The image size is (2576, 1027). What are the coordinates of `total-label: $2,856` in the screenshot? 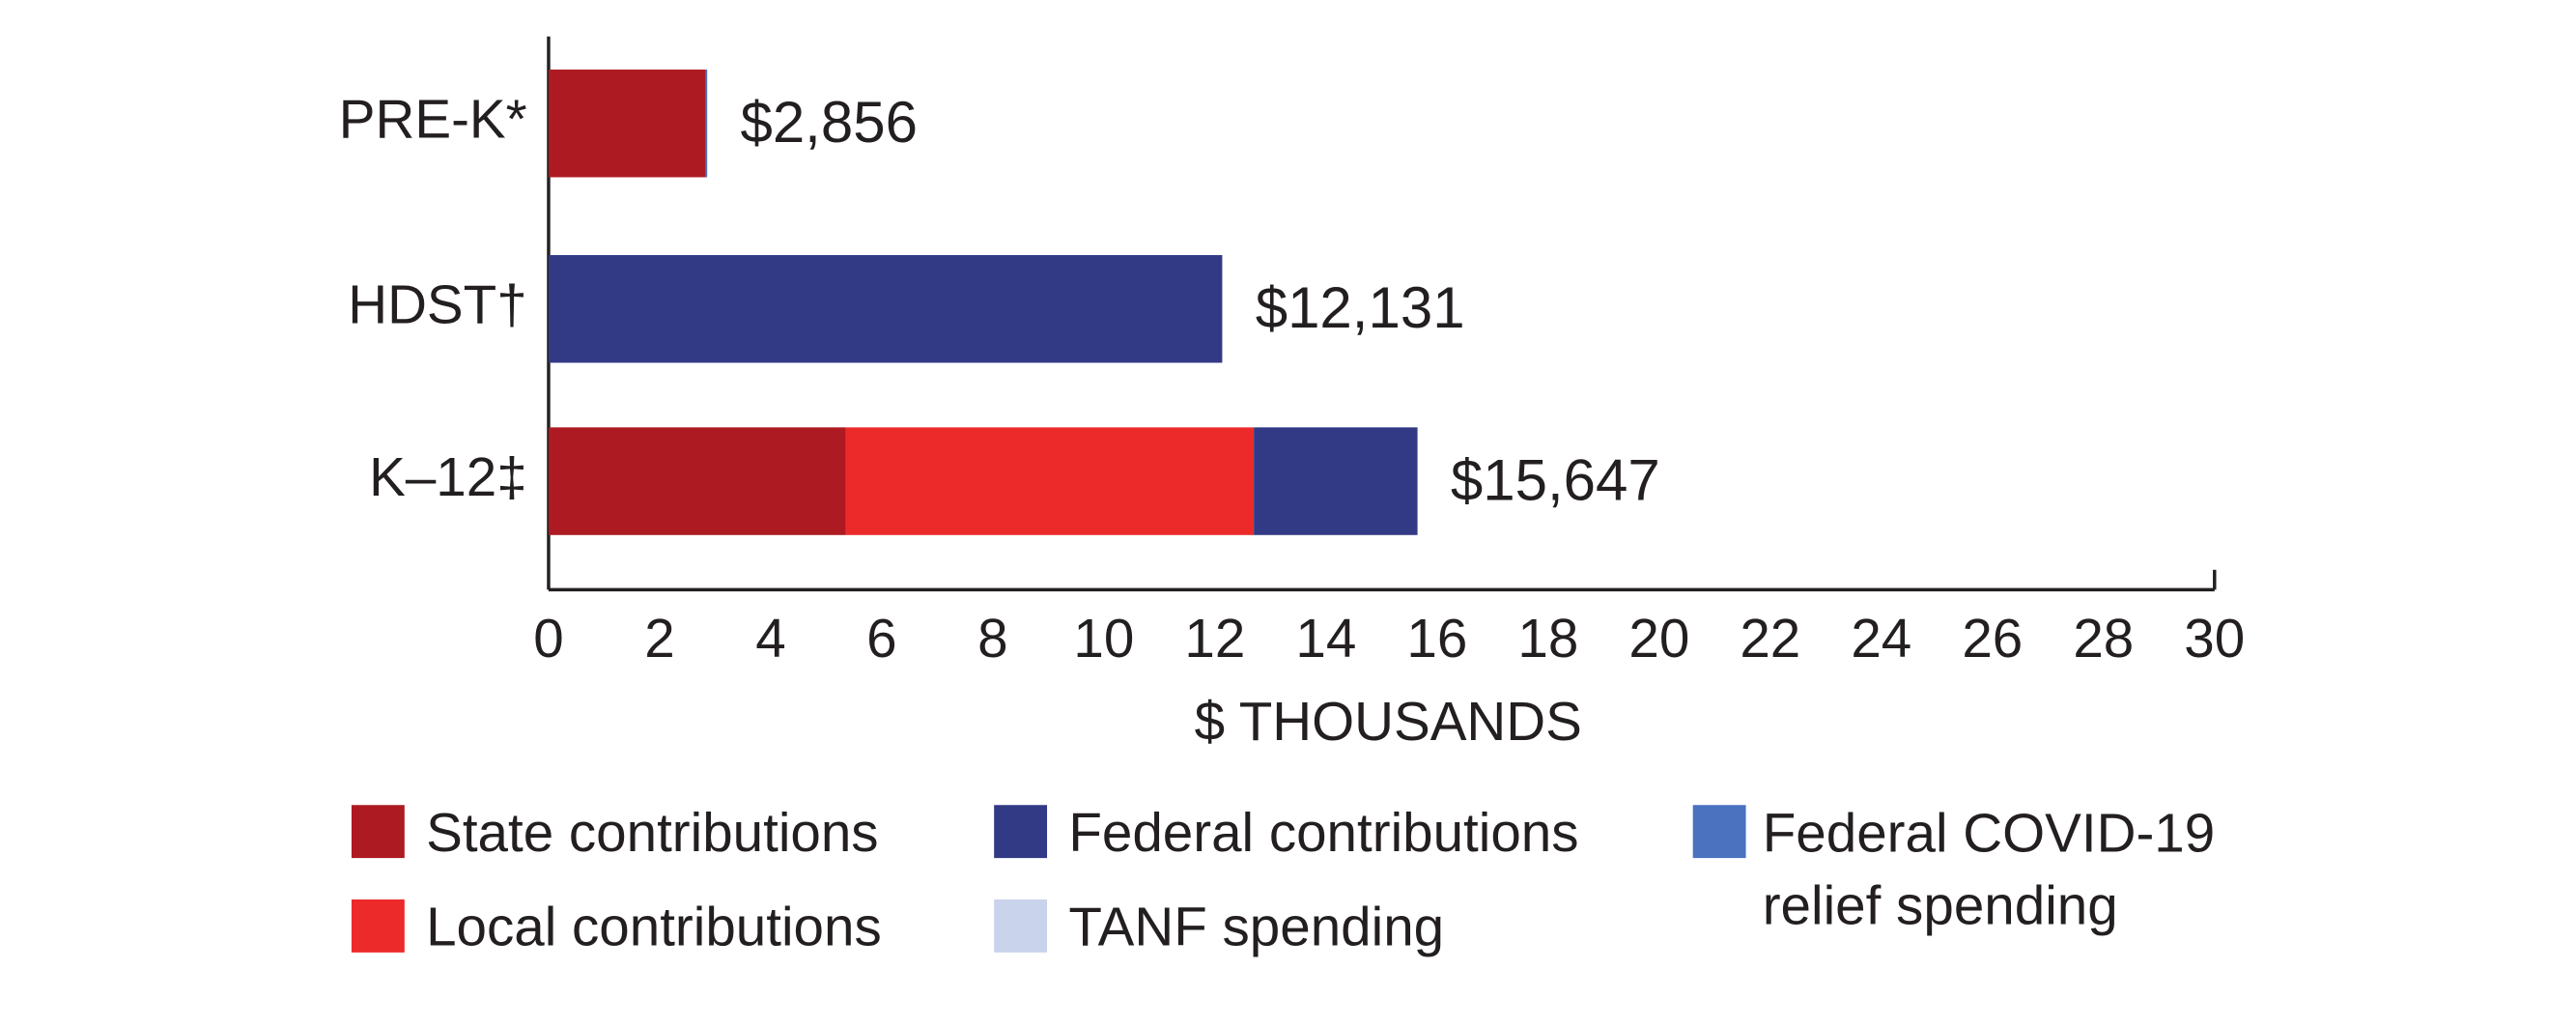 It's located at (829, 123).